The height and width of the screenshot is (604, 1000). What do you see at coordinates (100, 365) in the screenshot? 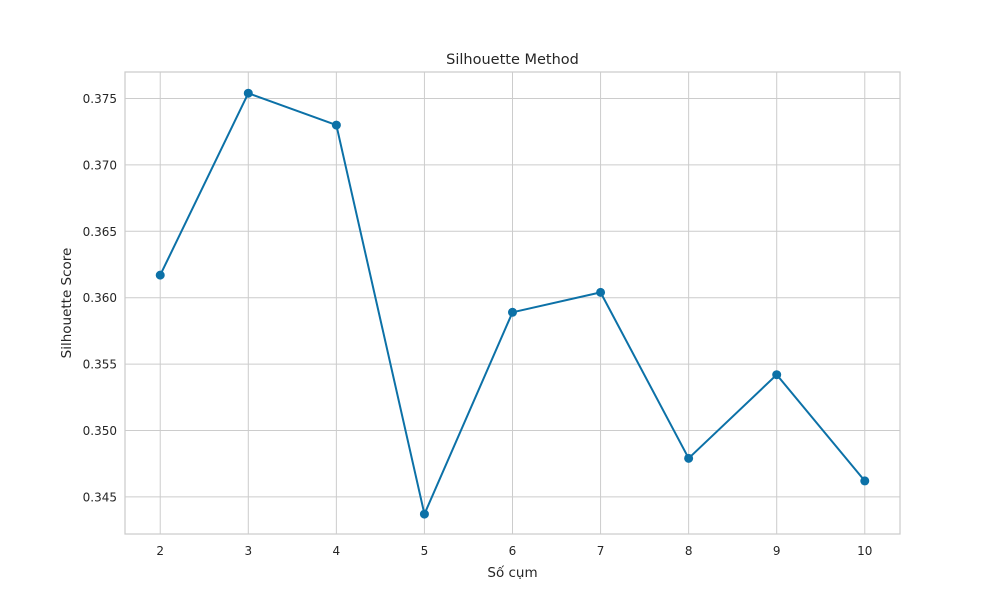
I see `y-tick-label: 0.355` at bounding box center [100, 365].